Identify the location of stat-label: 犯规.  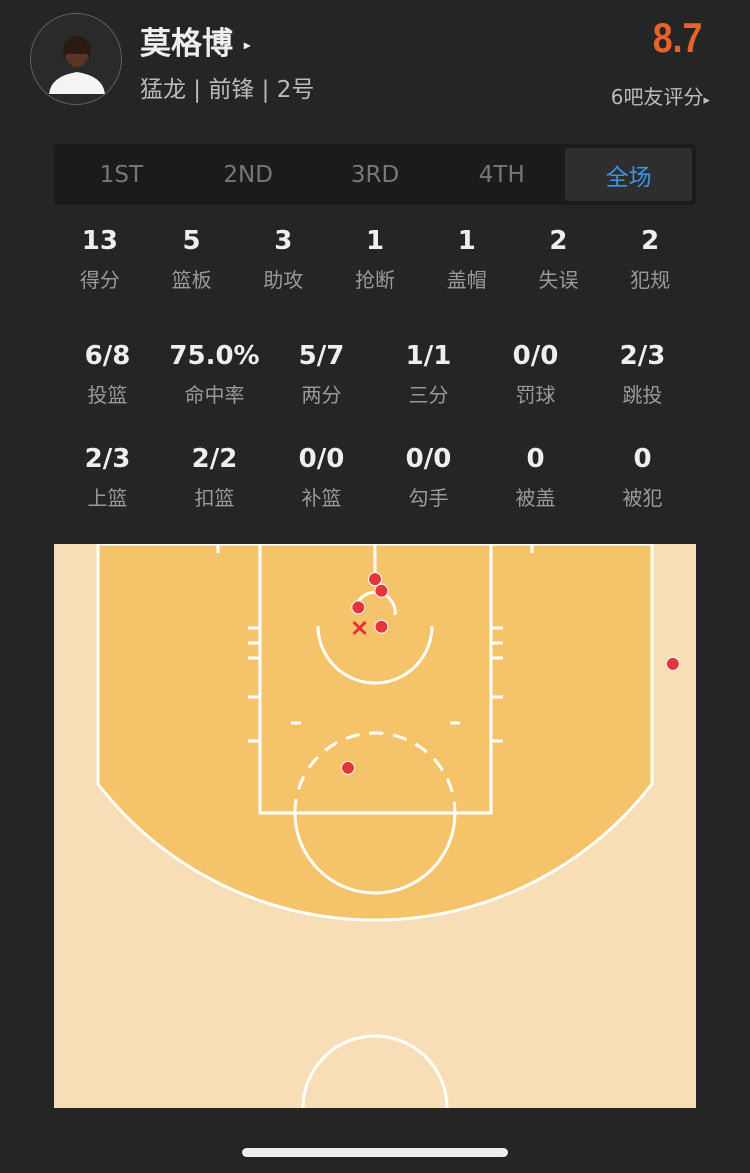
(650, 280).